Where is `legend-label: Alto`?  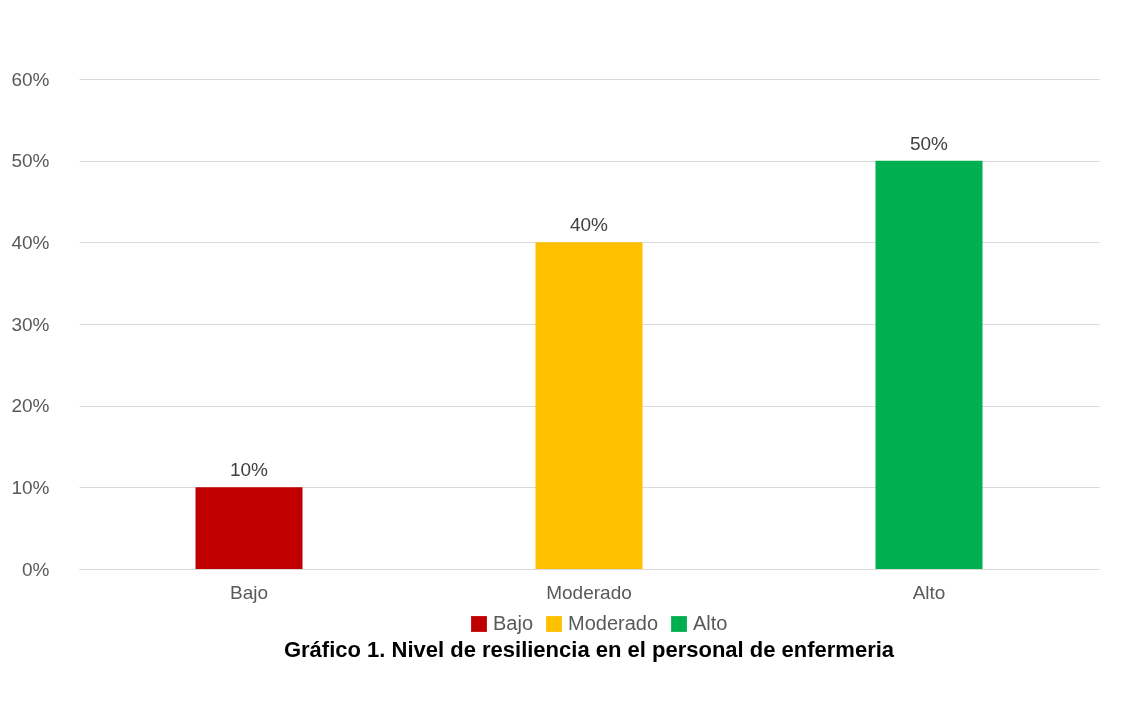 legend-label: Alto is located at coordinates (710, 623).